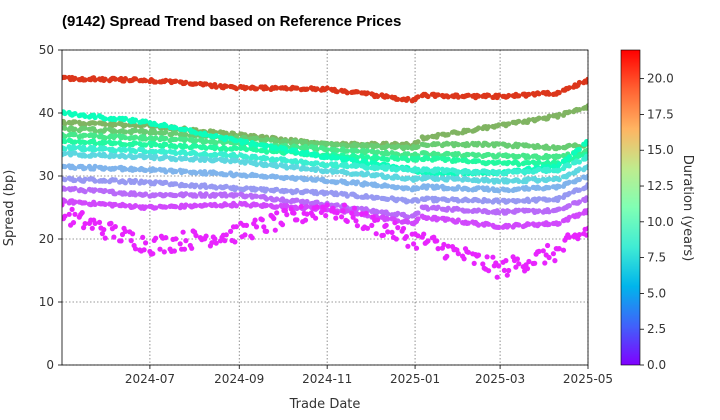 The image size is (720, 420). Describe the element at coordinates (46, 113) in the screenshot. I see `y-tick-label: 40` at that location.